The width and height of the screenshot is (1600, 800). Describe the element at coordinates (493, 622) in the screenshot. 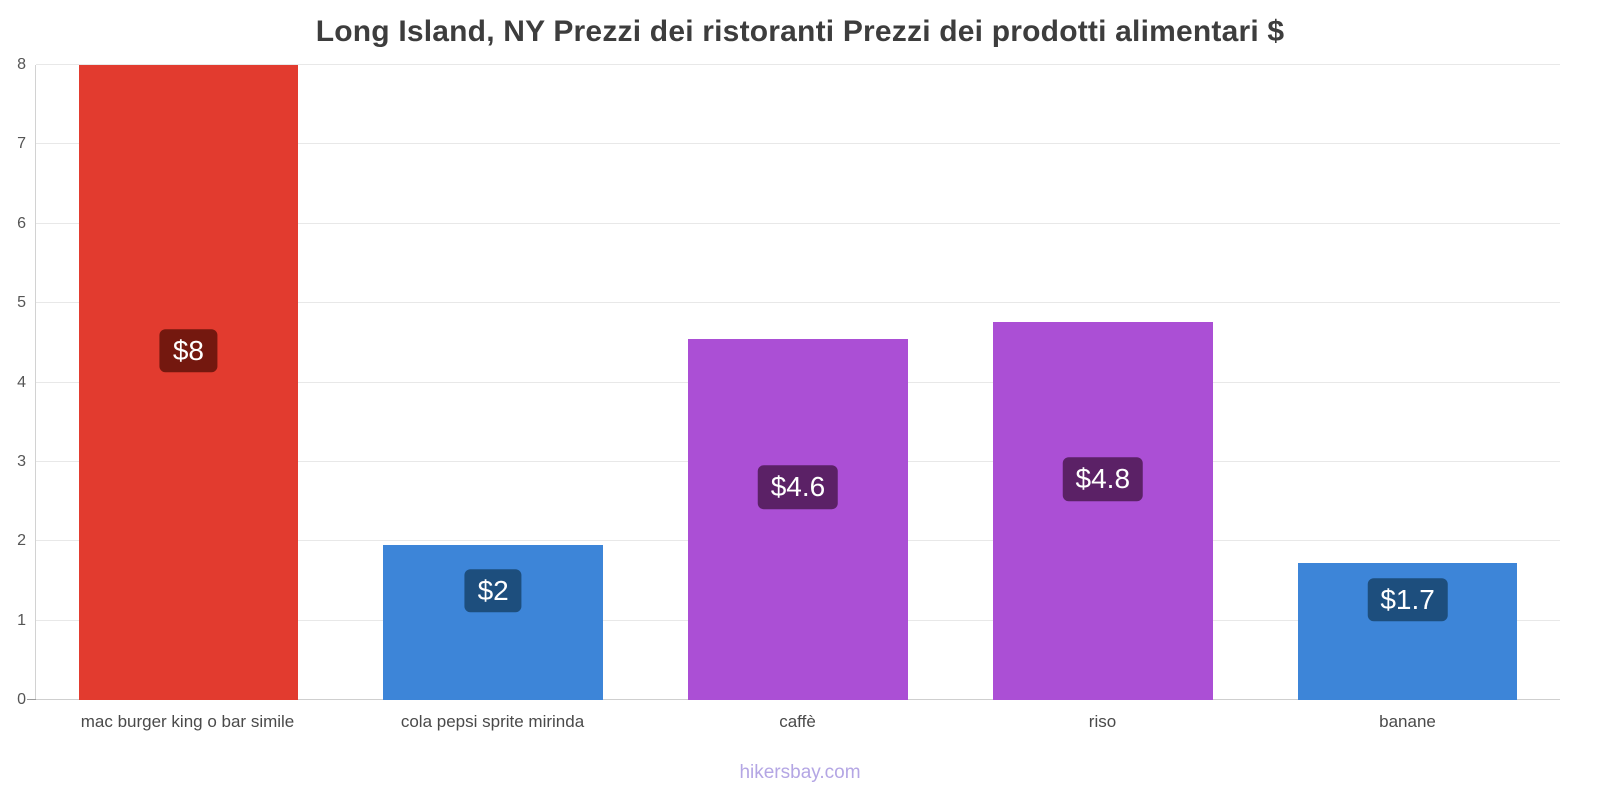

I see `bar-1: $2` at that location.